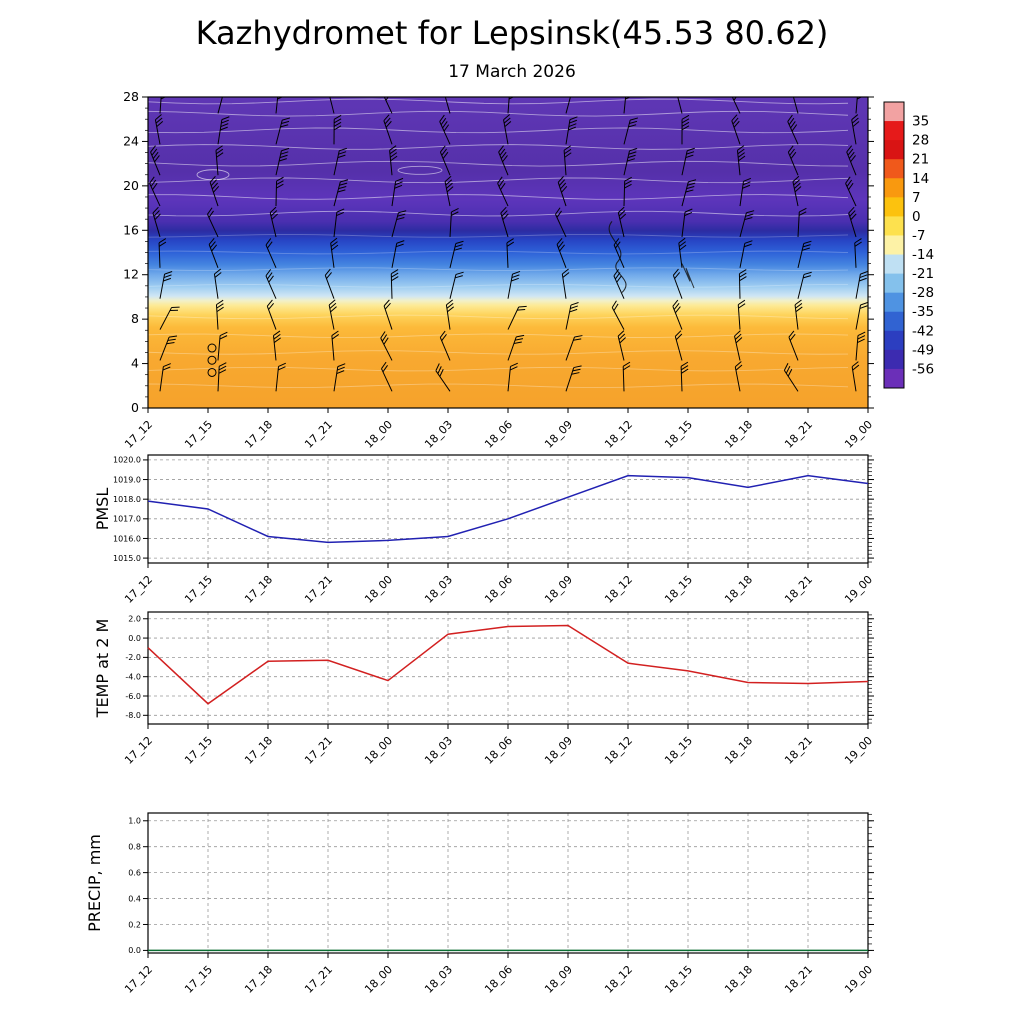 This screenshot has height=1024, width=1024. Describe the element at coordinates (135, 318) in the screenshot. I see `y-tick-label: 8` at that location.